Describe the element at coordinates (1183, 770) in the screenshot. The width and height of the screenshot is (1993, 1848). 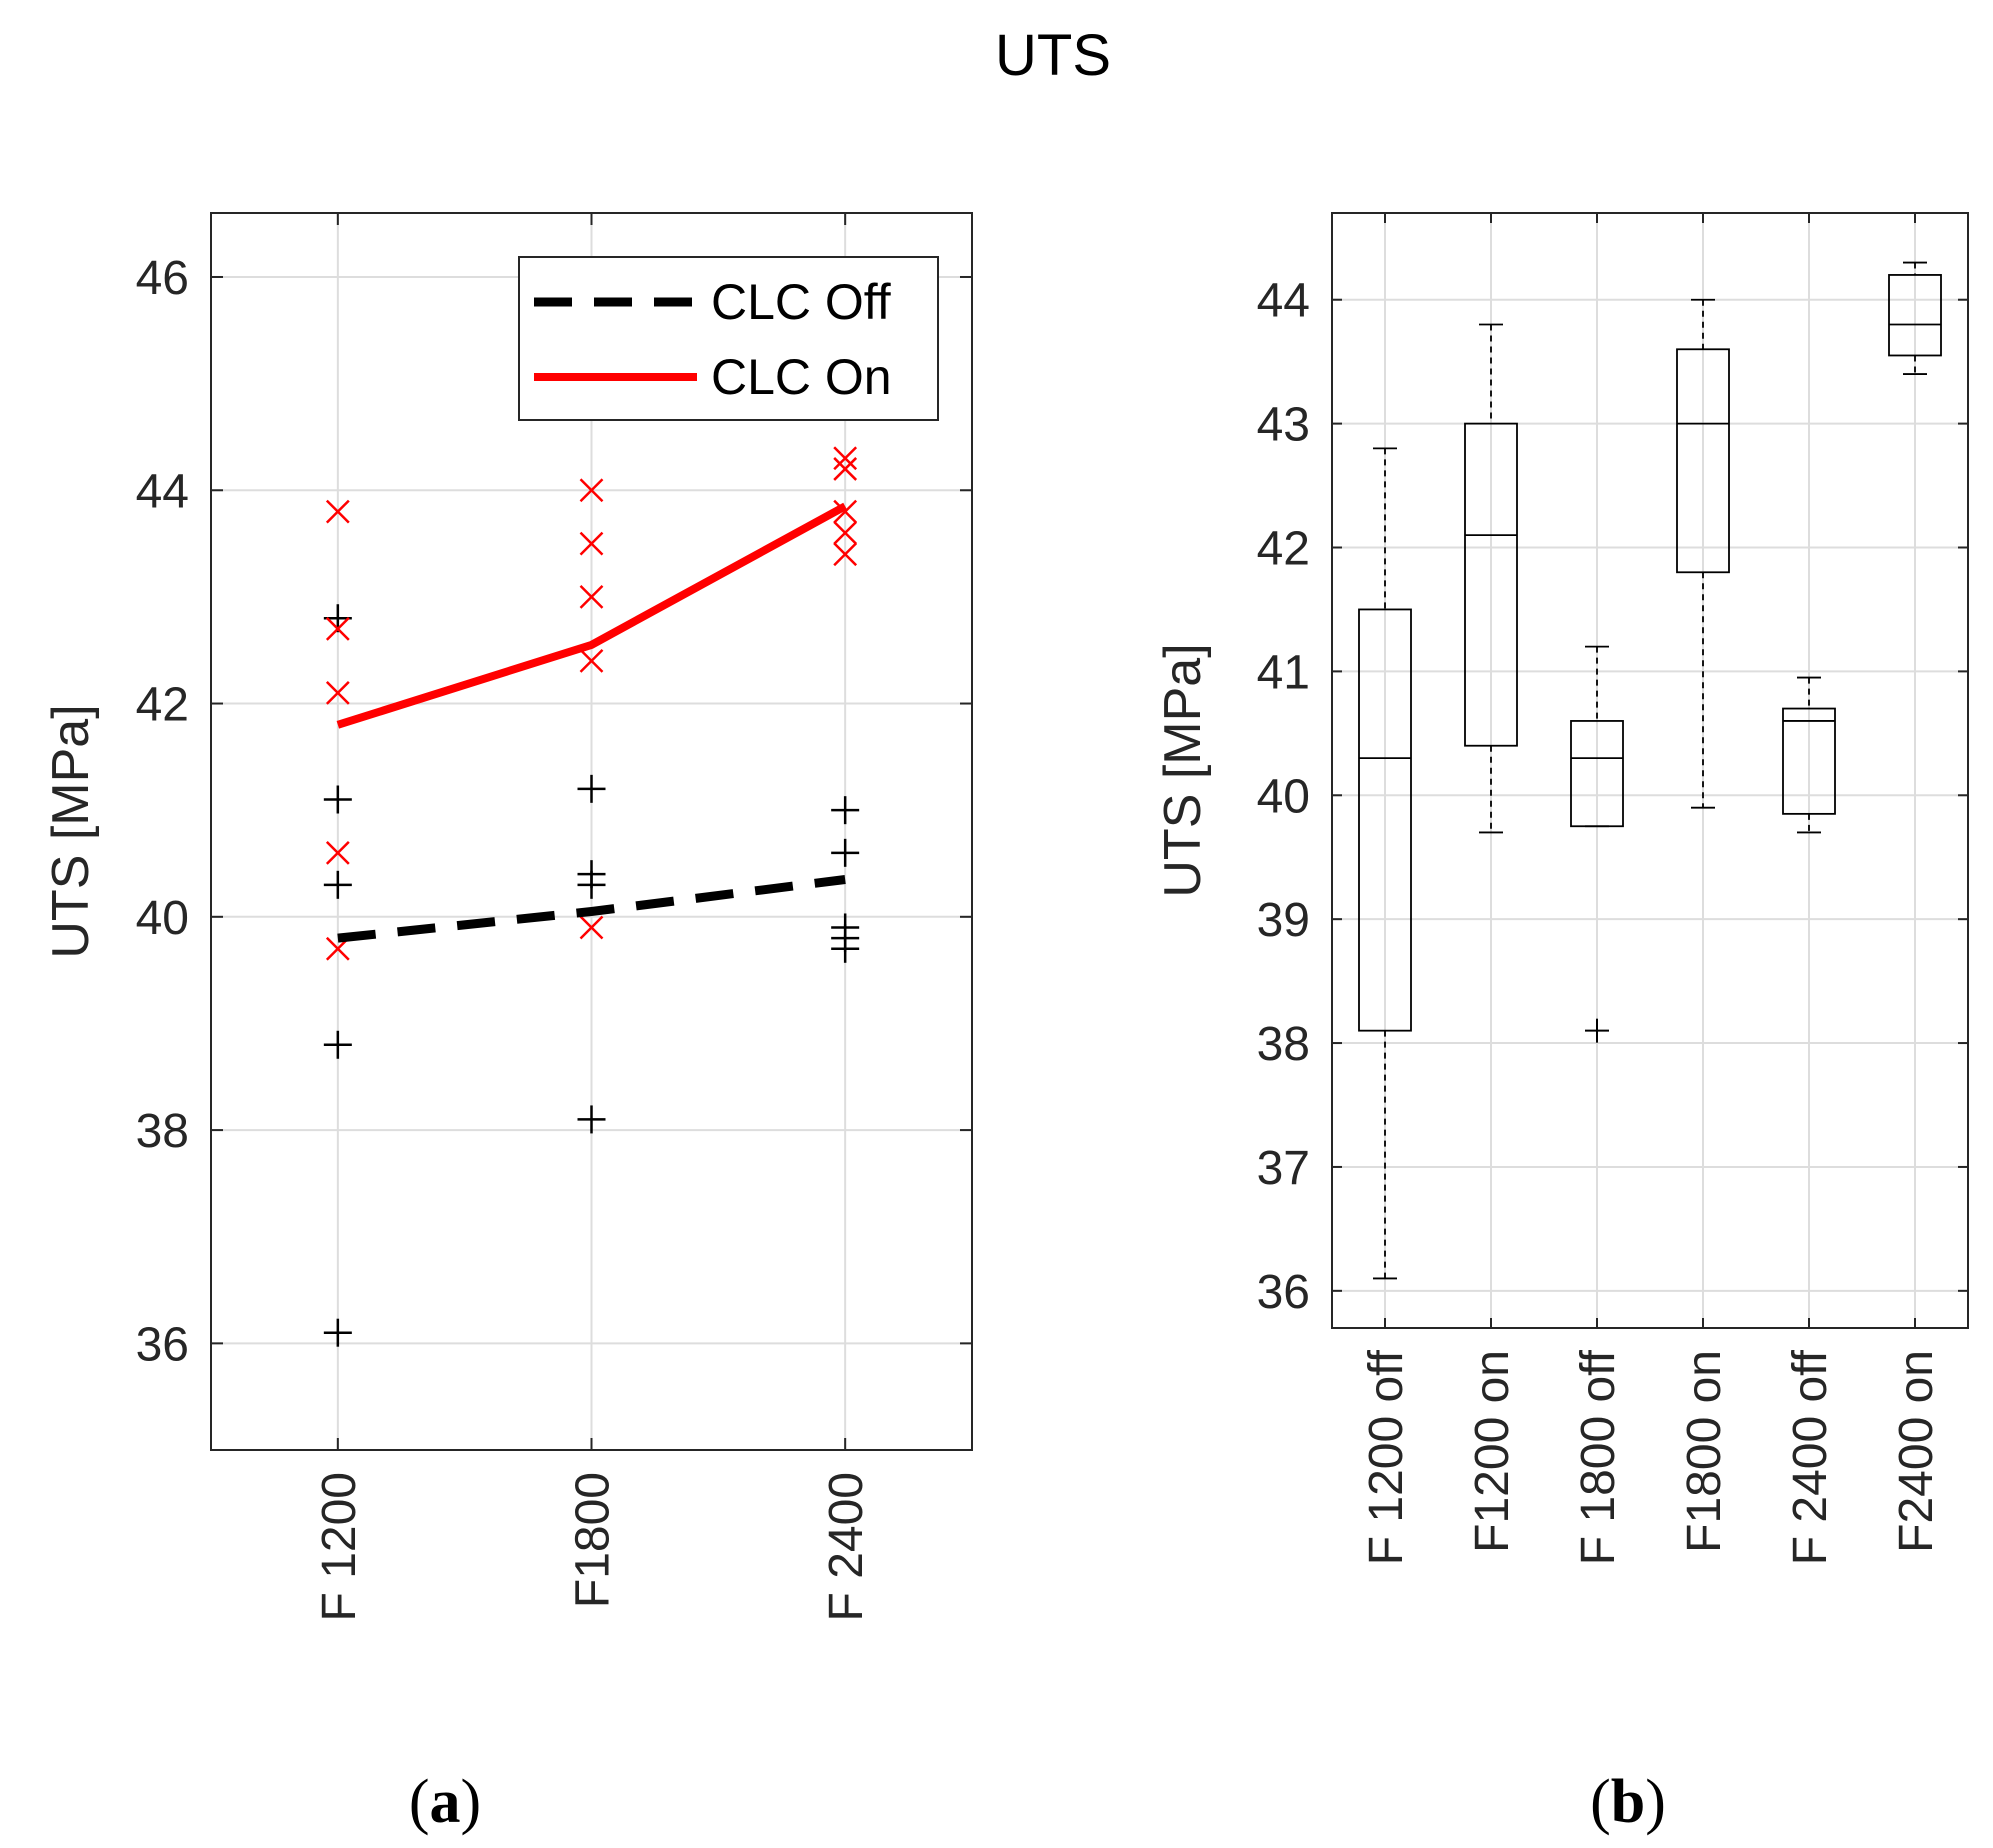
I see `b-ylabel: UTS [MPa]` at that location.